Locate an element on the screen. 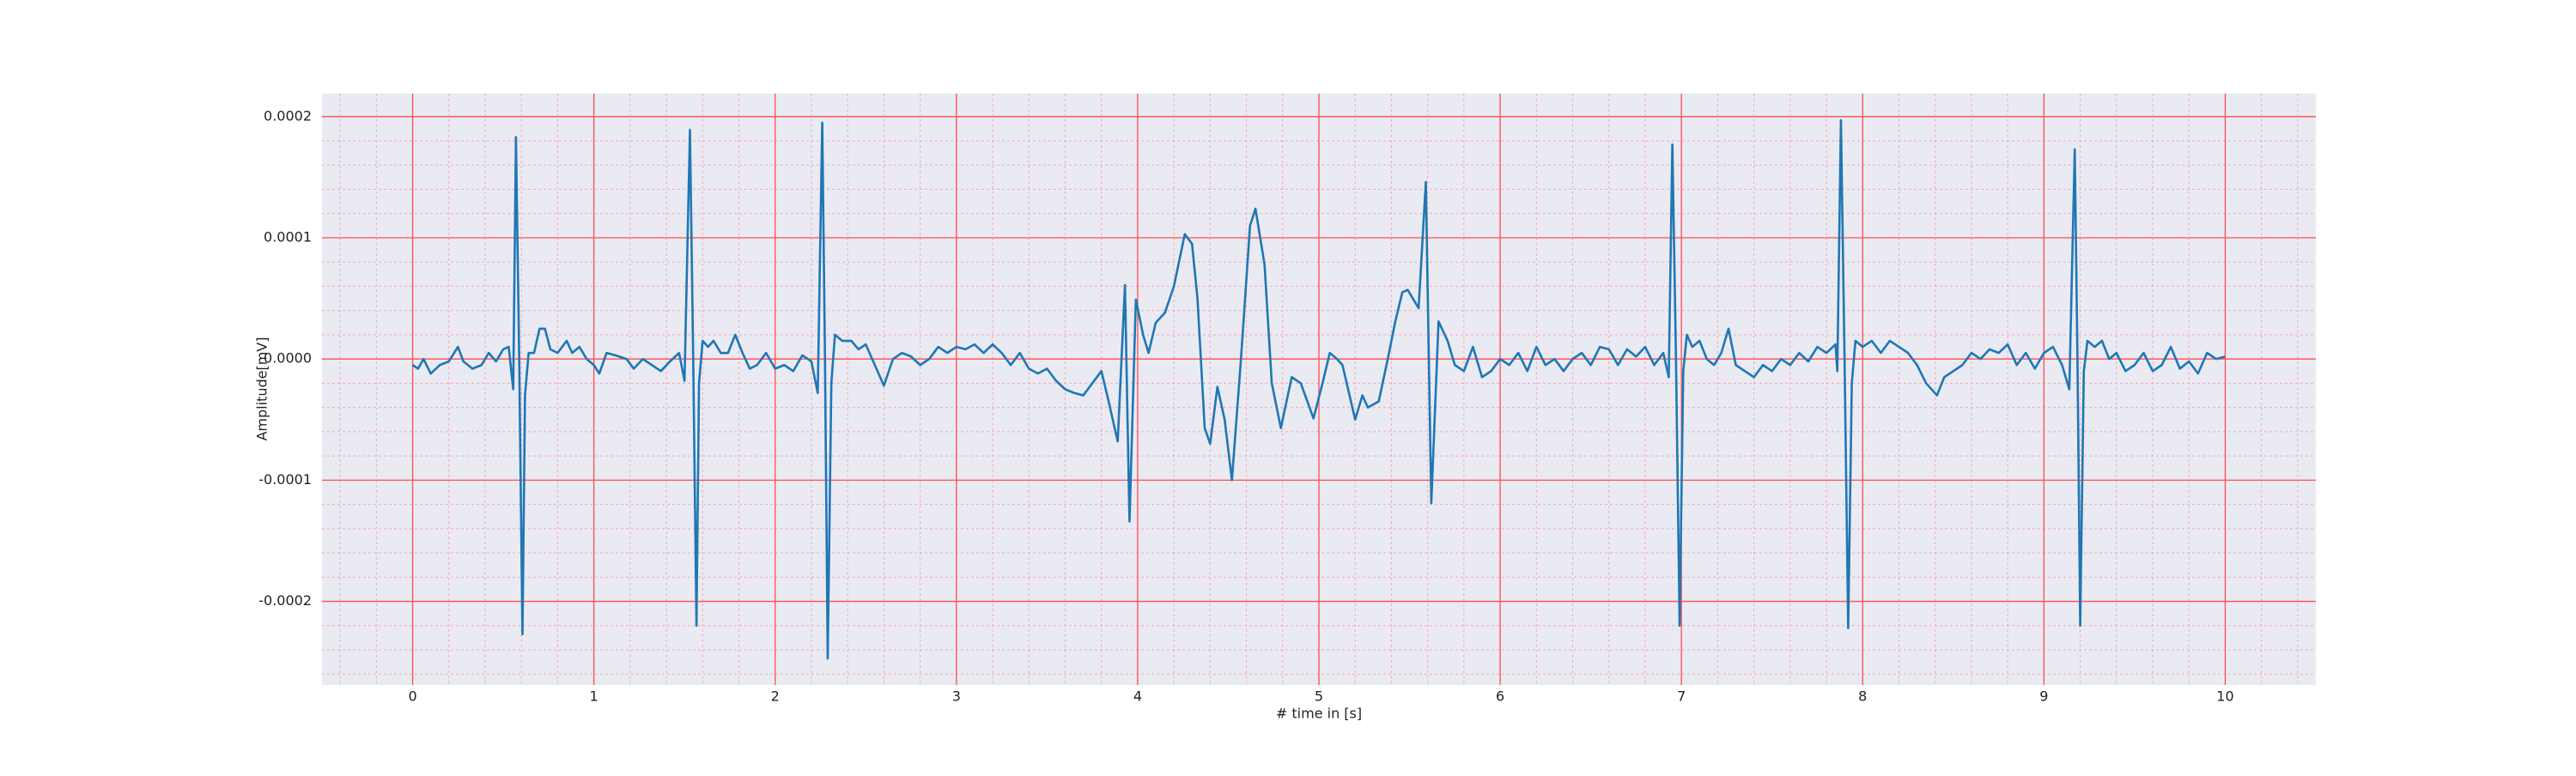 The height and width of the screenshot is (776, 2576). x-tick-label: 4 is located at coordinates (1137, 697).